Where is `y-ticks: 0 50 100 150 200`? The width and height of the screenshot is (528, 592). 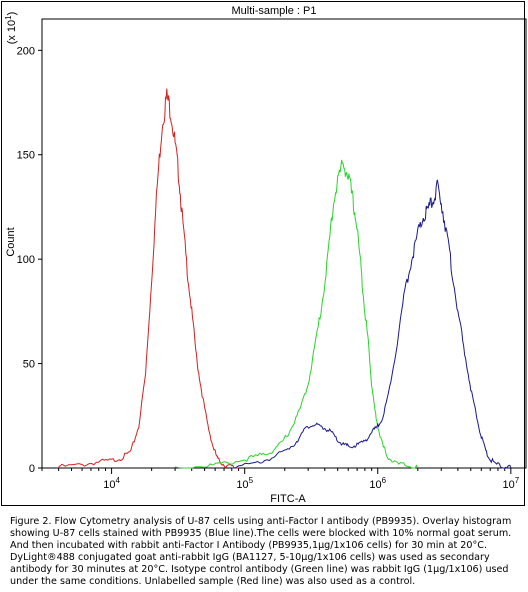 y-ticks: 0 50 100 150 200 is located at coordinates (29, 260).